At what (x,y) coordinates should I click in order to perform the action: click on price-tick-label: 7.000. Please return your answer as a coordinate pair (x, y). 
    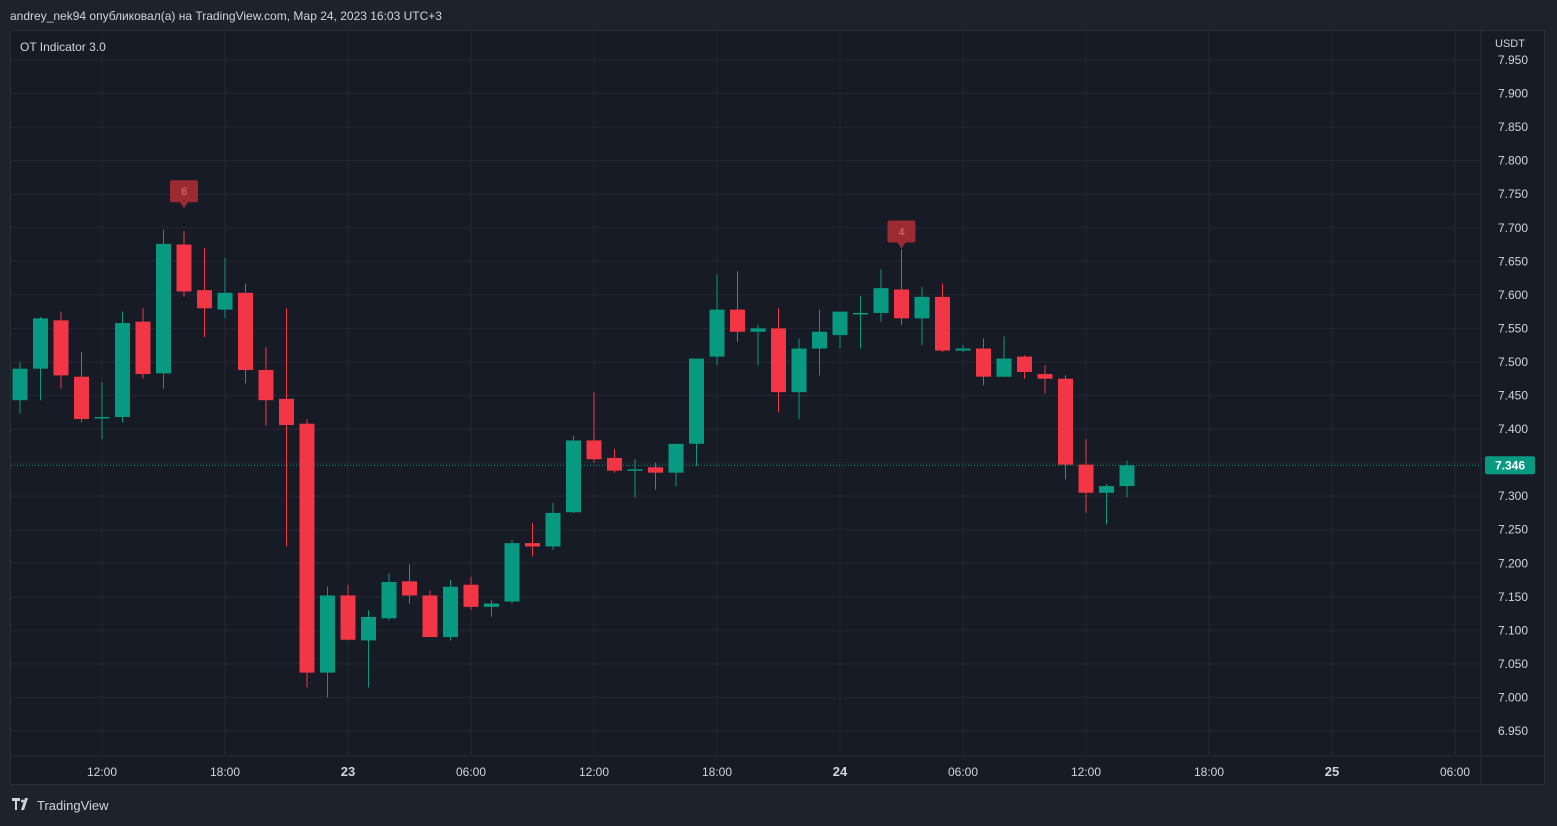
    Looking at the image, I should click on (1513, 697).